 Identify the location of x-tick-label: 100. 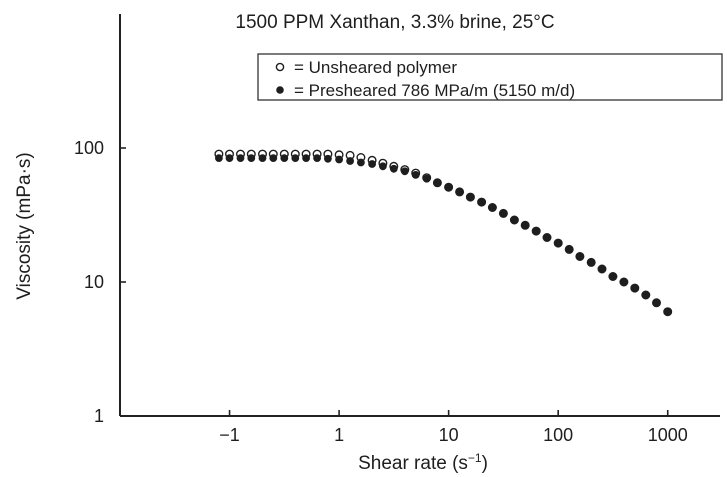
(558, 435).